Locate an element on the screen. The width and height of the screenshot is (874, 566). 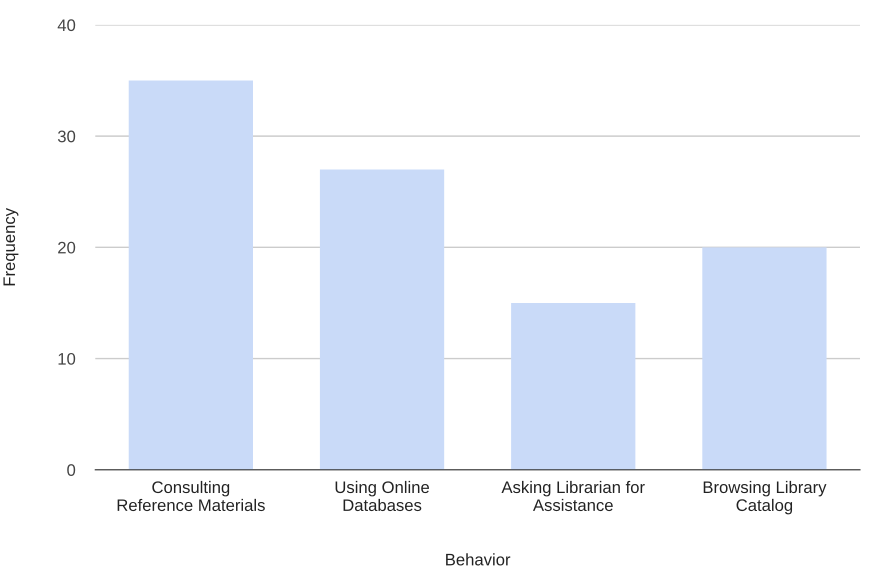
x-tick-label: Asking Librarian for Assistance is located at coordinates (573, 496).